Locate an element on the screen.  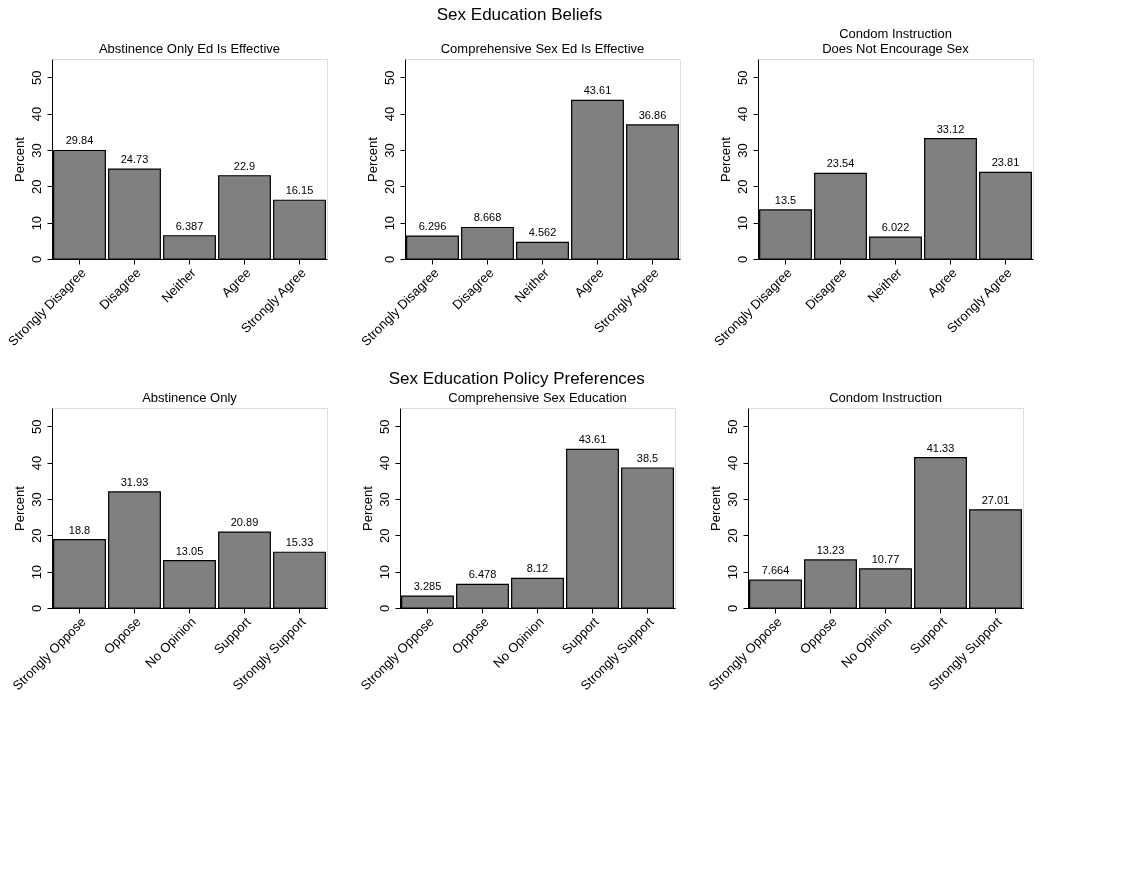
data-label: 36.86 is located at coordinates (652, 114).